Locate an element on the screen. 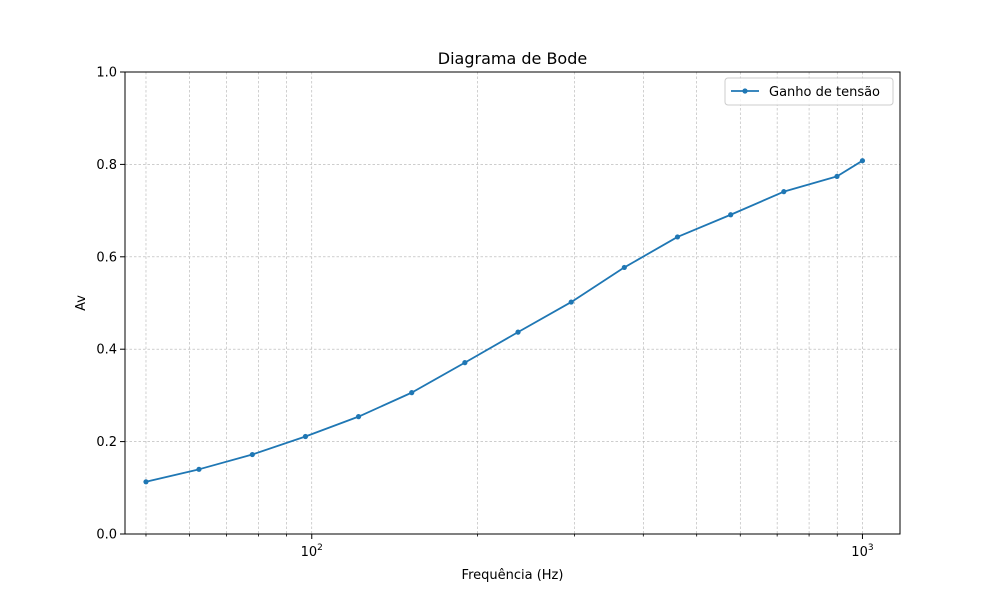  x-tick-label: 10² is located at coordinates (312, 551).